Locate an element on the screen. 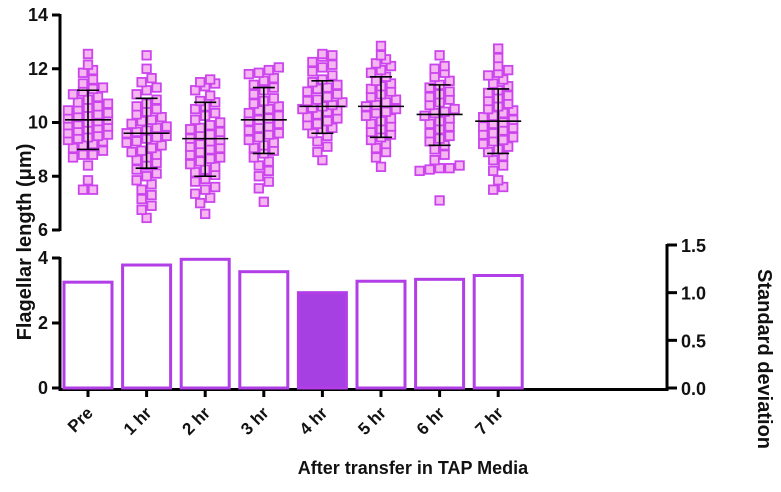 Image resolution: width=781 pixels, height=492 pixels. bottom-right-tick-label: 0.5 is located at coordinates (693, 341).